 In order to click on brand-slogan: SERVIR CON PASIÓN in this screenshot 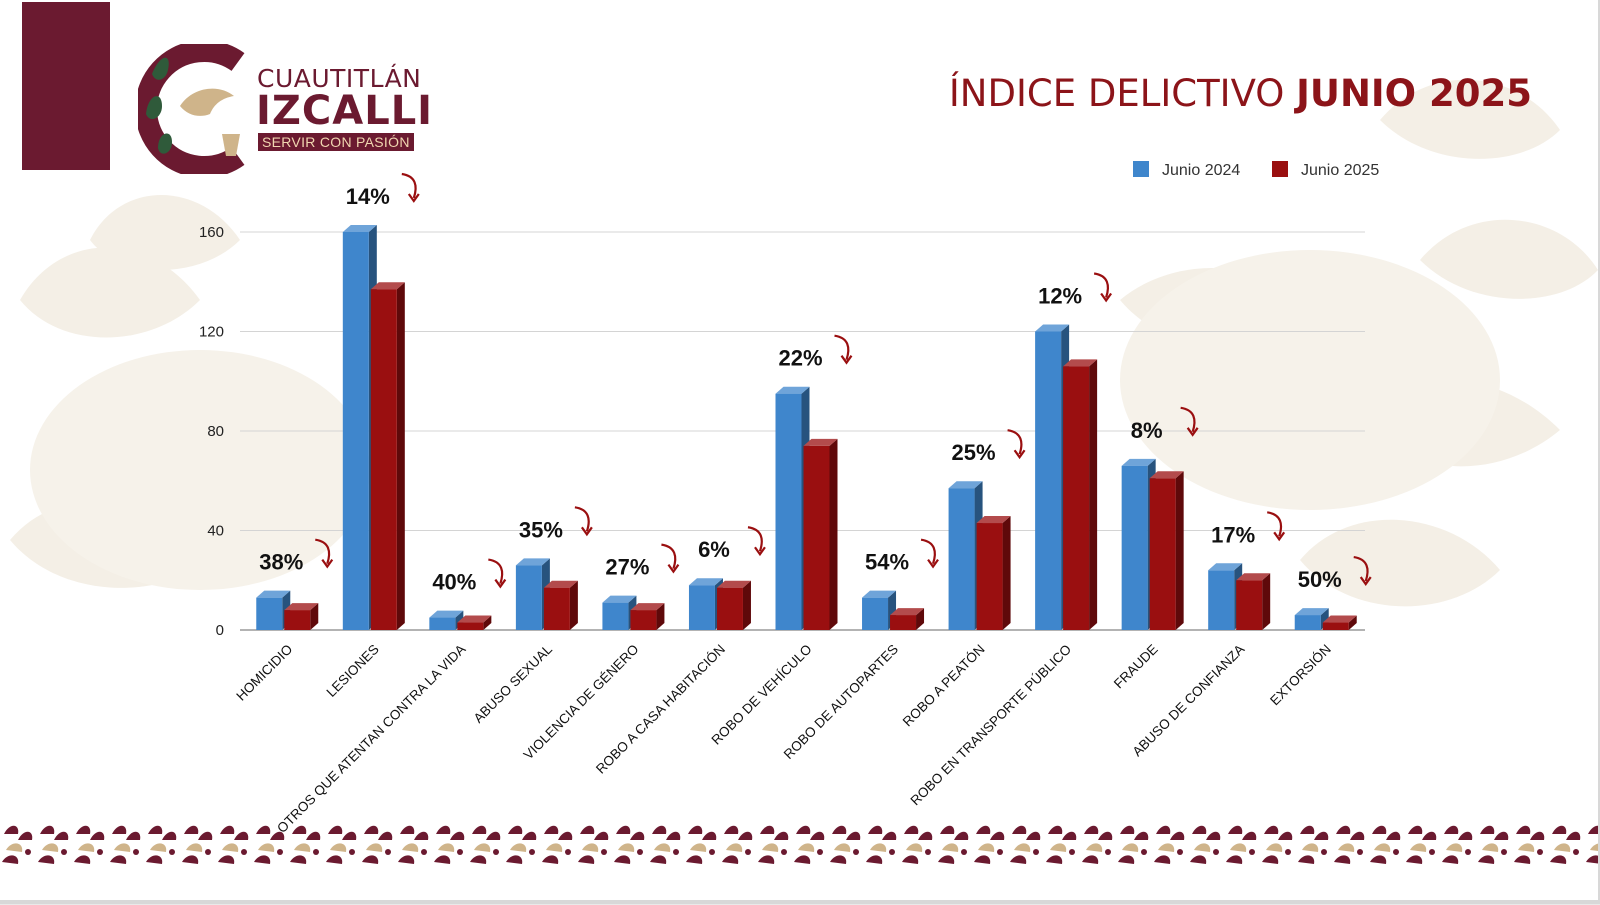, I will do `click(336, 142)`.